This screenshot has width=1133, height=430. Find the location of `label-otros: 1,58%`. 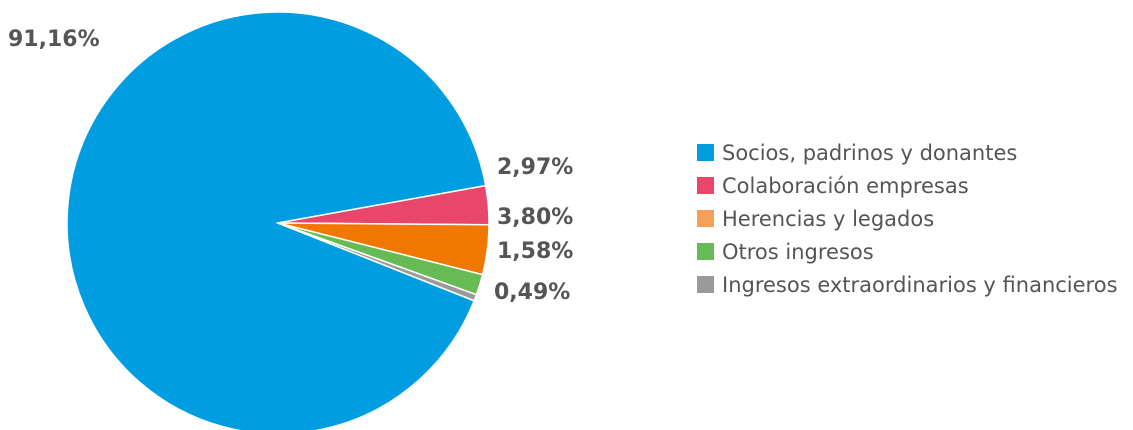

label-otros: 1,58% is located at coordinates (535, 251).